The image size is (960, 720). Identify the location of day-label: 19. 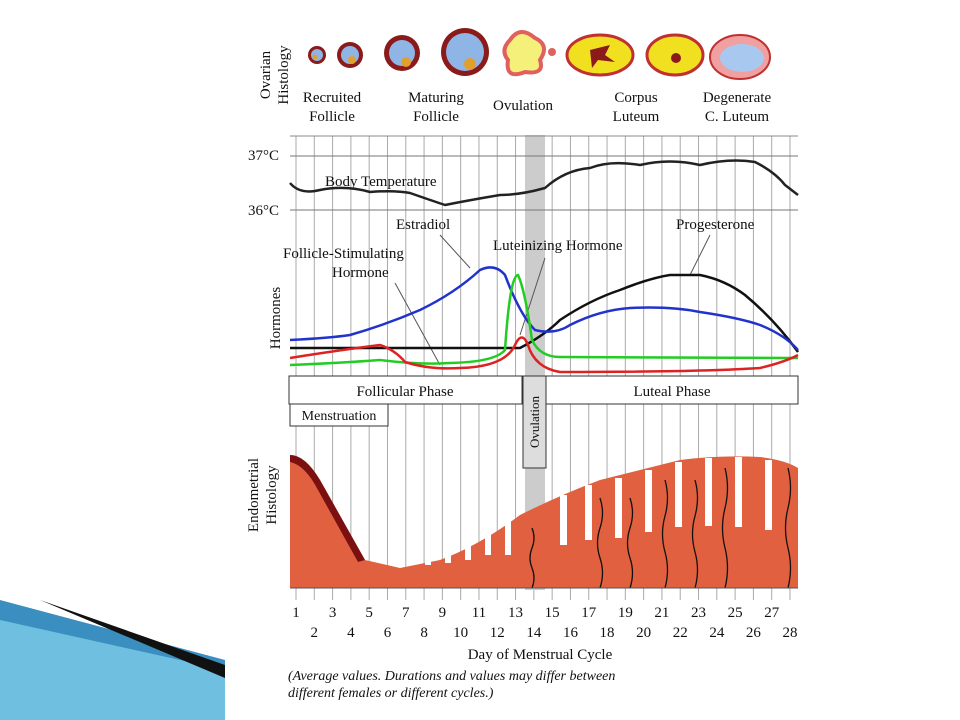
(625, 613).